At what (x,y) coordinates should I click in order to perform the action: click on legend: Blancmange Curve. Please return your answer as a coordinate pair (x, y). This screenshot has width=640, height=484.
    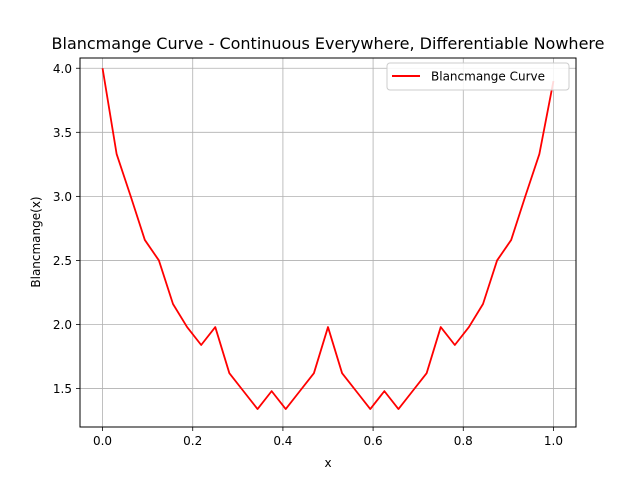
    Looking at the image, I should click on (478, 76).